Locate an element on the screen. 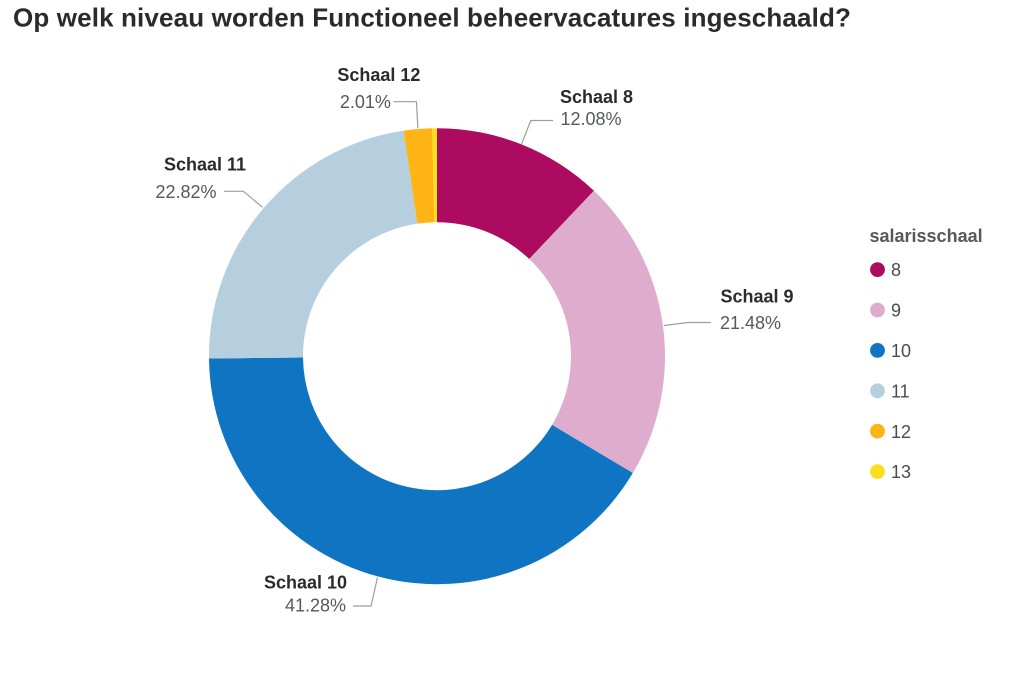 The height and width of the screenshot is (680, 1018). svg-text: Schaal 8 is located at coordinates (596, 97).